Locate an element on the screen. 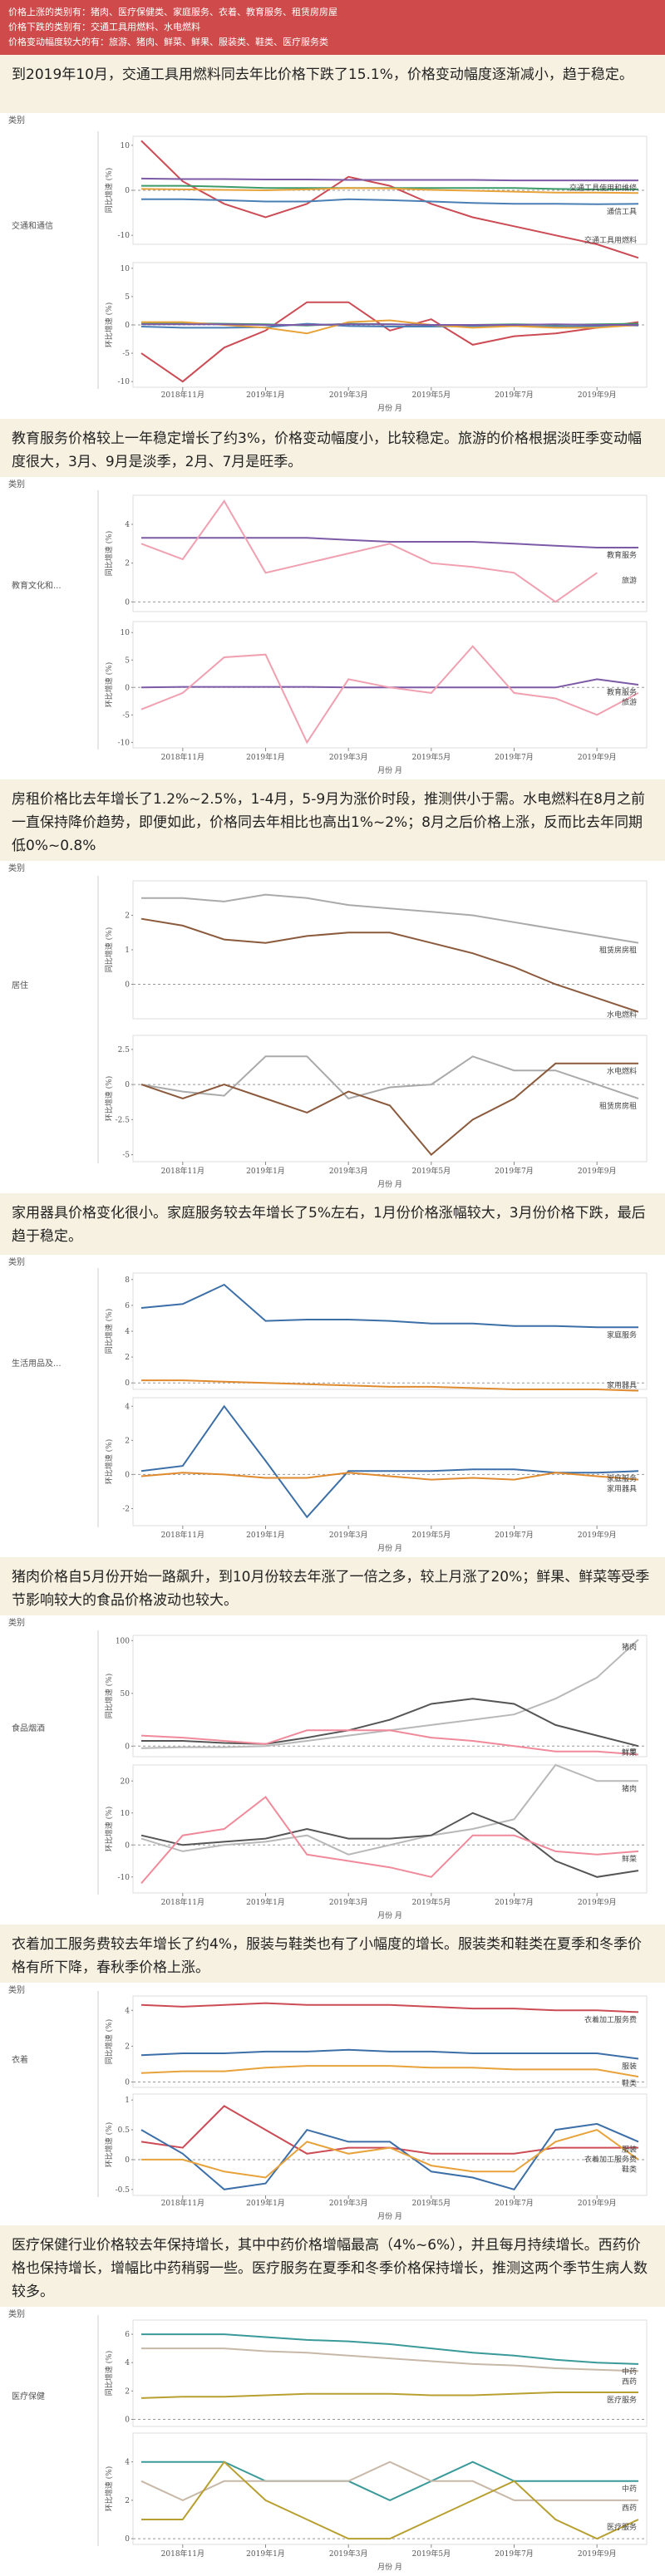  y-tick-label: -2 is located at coordinates (126, 1509).